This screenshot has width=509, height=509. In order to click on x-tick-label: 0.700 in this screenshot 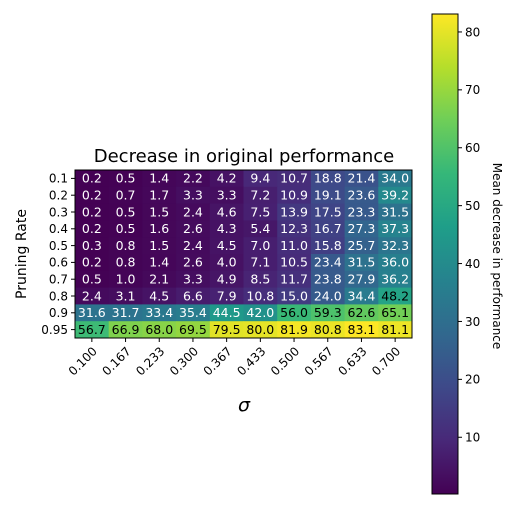, I will do `click(386, 361)`.